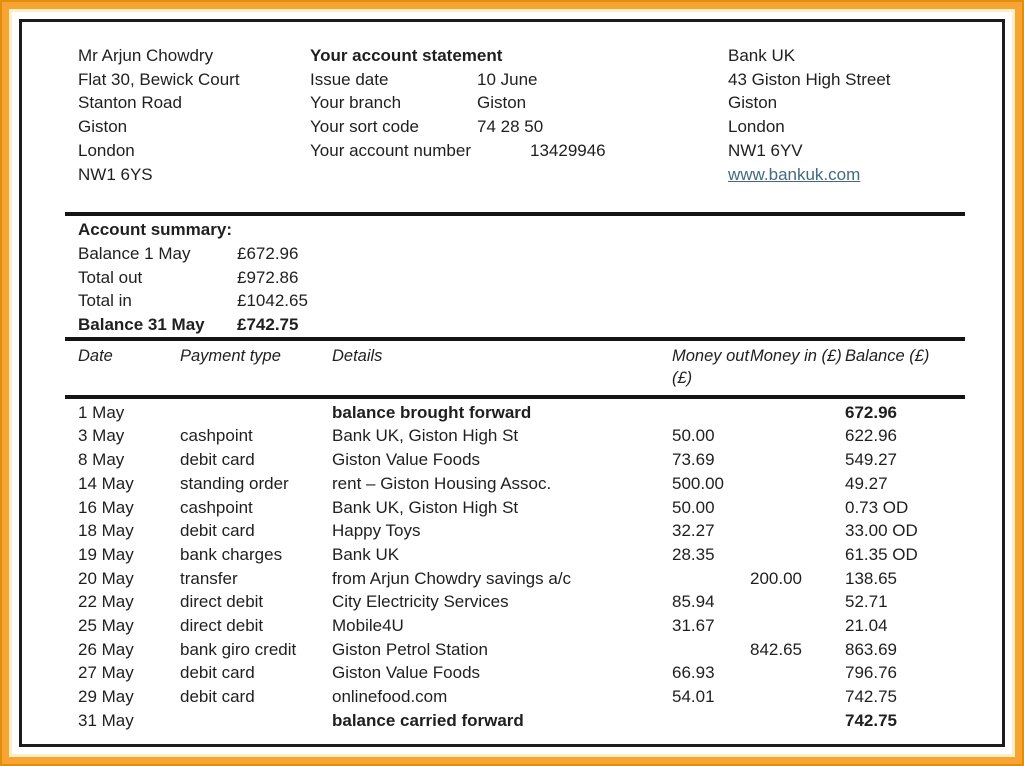 Image resolution: width=1024 pixels, height=766 pixels. Describe the element at coordinates (376, 531) in the screenshot. I see `cell-details: Happy Toys` at that location.